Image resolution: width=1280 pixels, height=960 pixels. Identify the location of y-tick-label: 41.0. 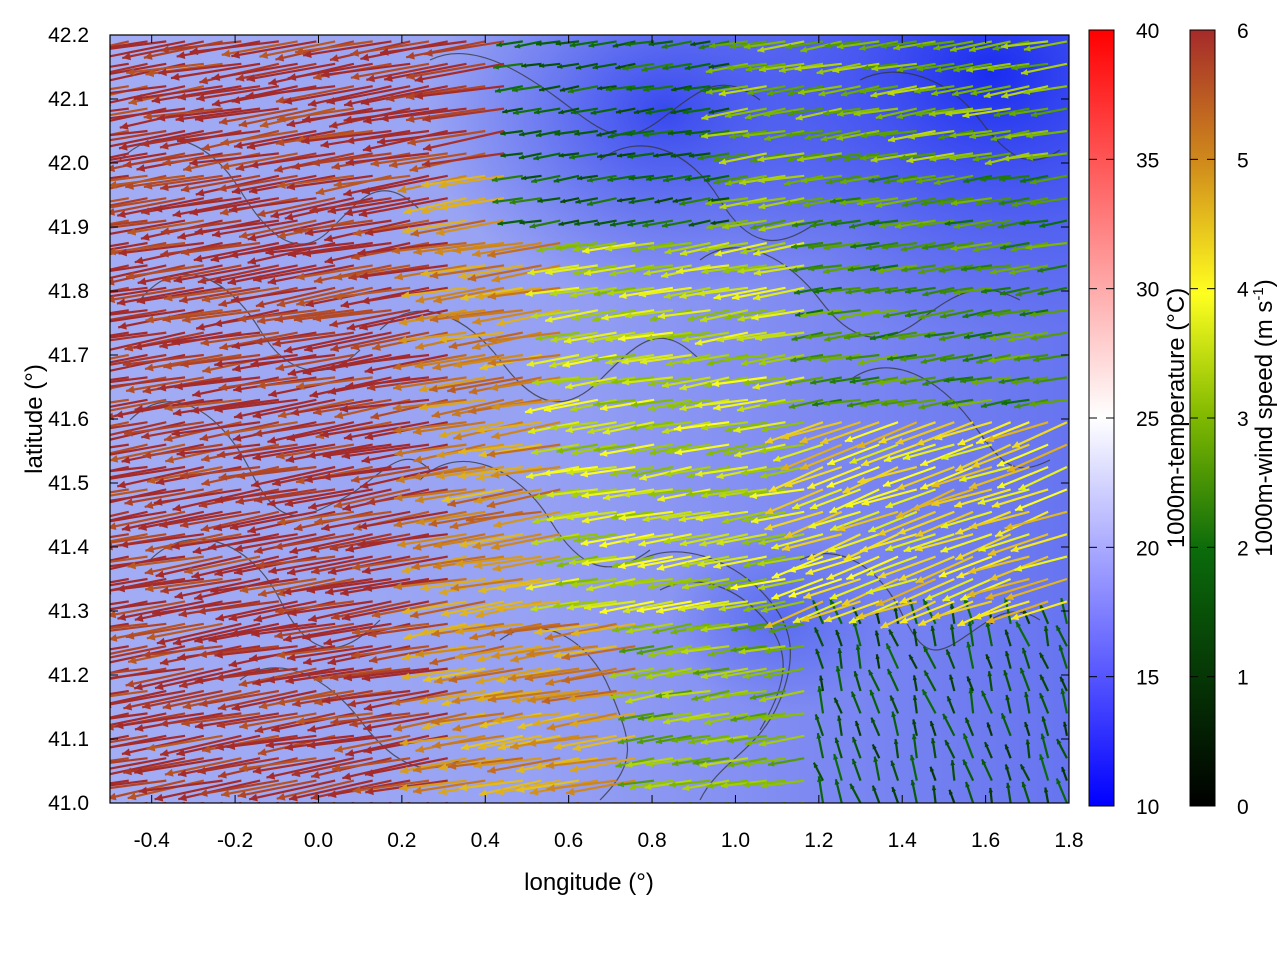
(68, 803).